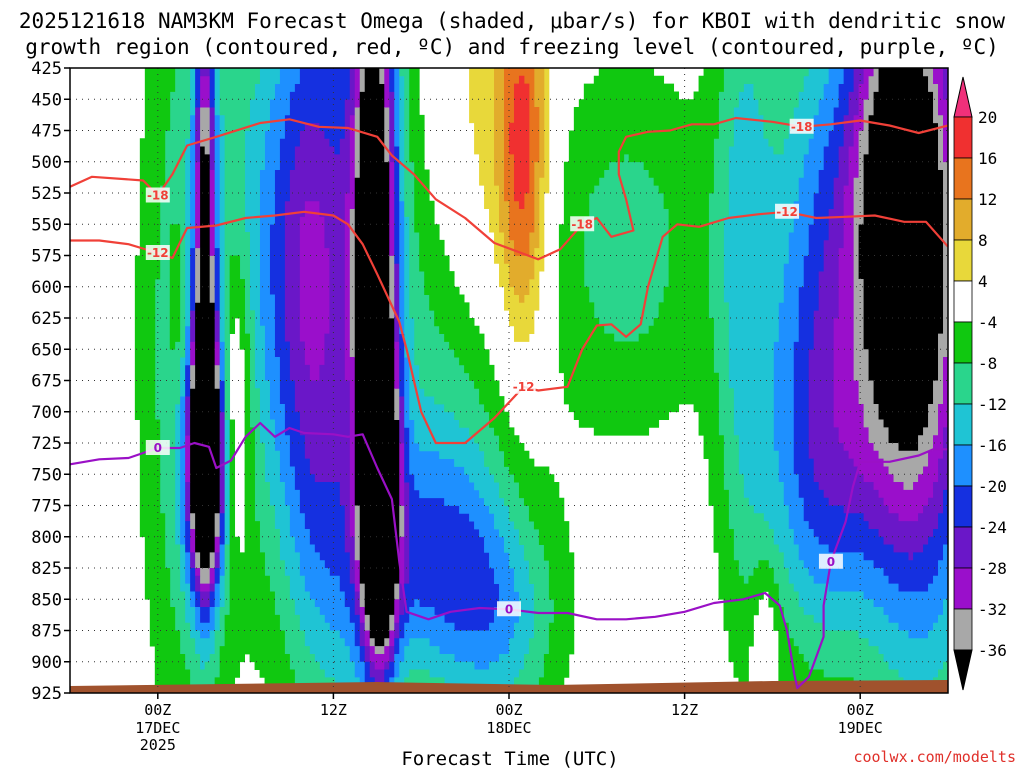 This screenshot has width=1024, height=768. Describe the element at coordinates (934, 757) in the screenshot. I see `credit-link: coolwx.com/modelts` at that location.